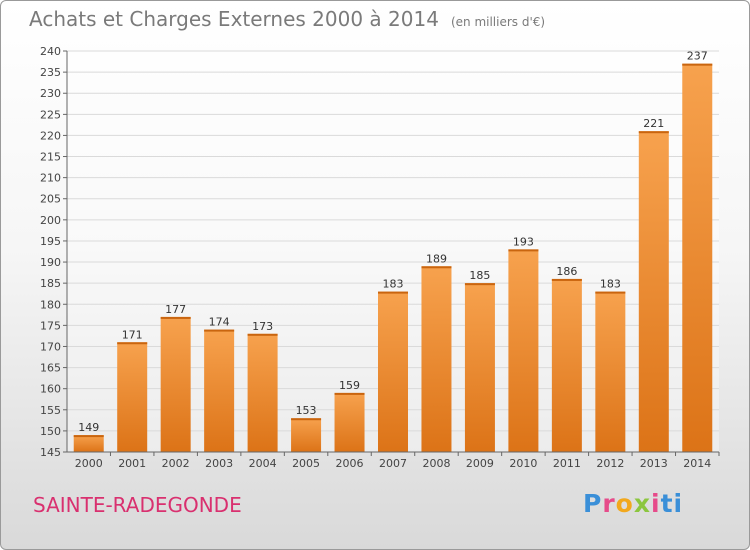 The height and width of the screenshot is (550, 750). Describe the element at coordinates (593, 503) in the screenshot. I see `logo-letter: P` at that location.